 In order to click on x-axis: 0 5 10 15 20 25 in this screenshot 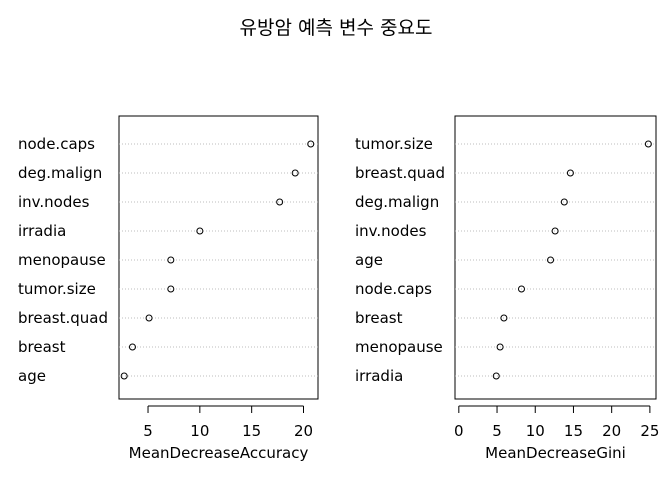, I will do `click(556, 422)`.